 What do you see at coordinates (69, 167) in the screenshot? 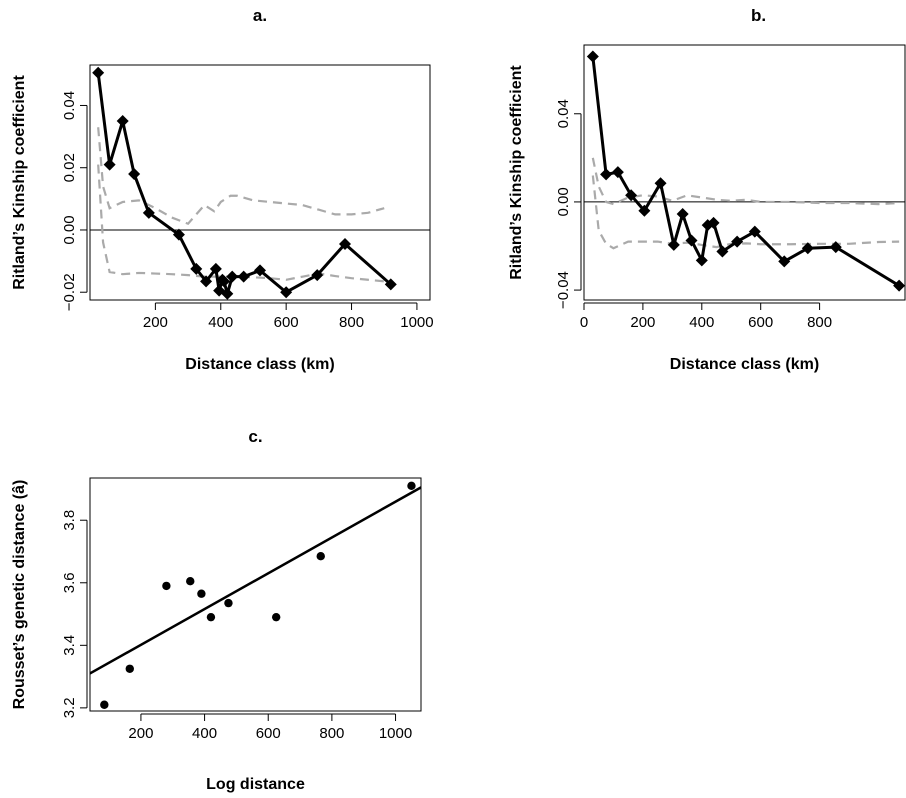
I see `y-tick-label: 0.02` at bounding box center [69, 167].